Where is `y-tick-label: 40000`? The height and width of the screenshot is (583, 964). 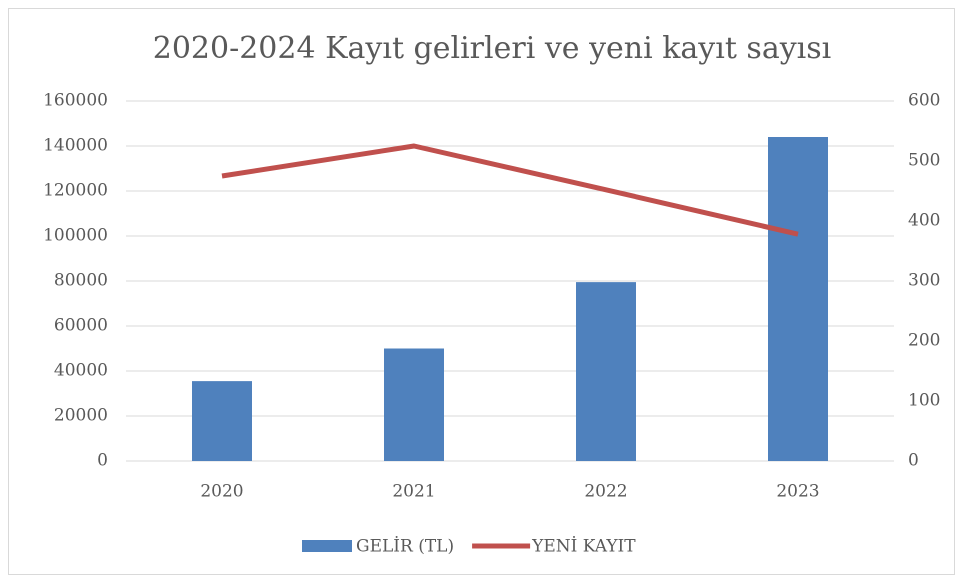 y-tick-label: 40000 is located at coordinates (81, 371).